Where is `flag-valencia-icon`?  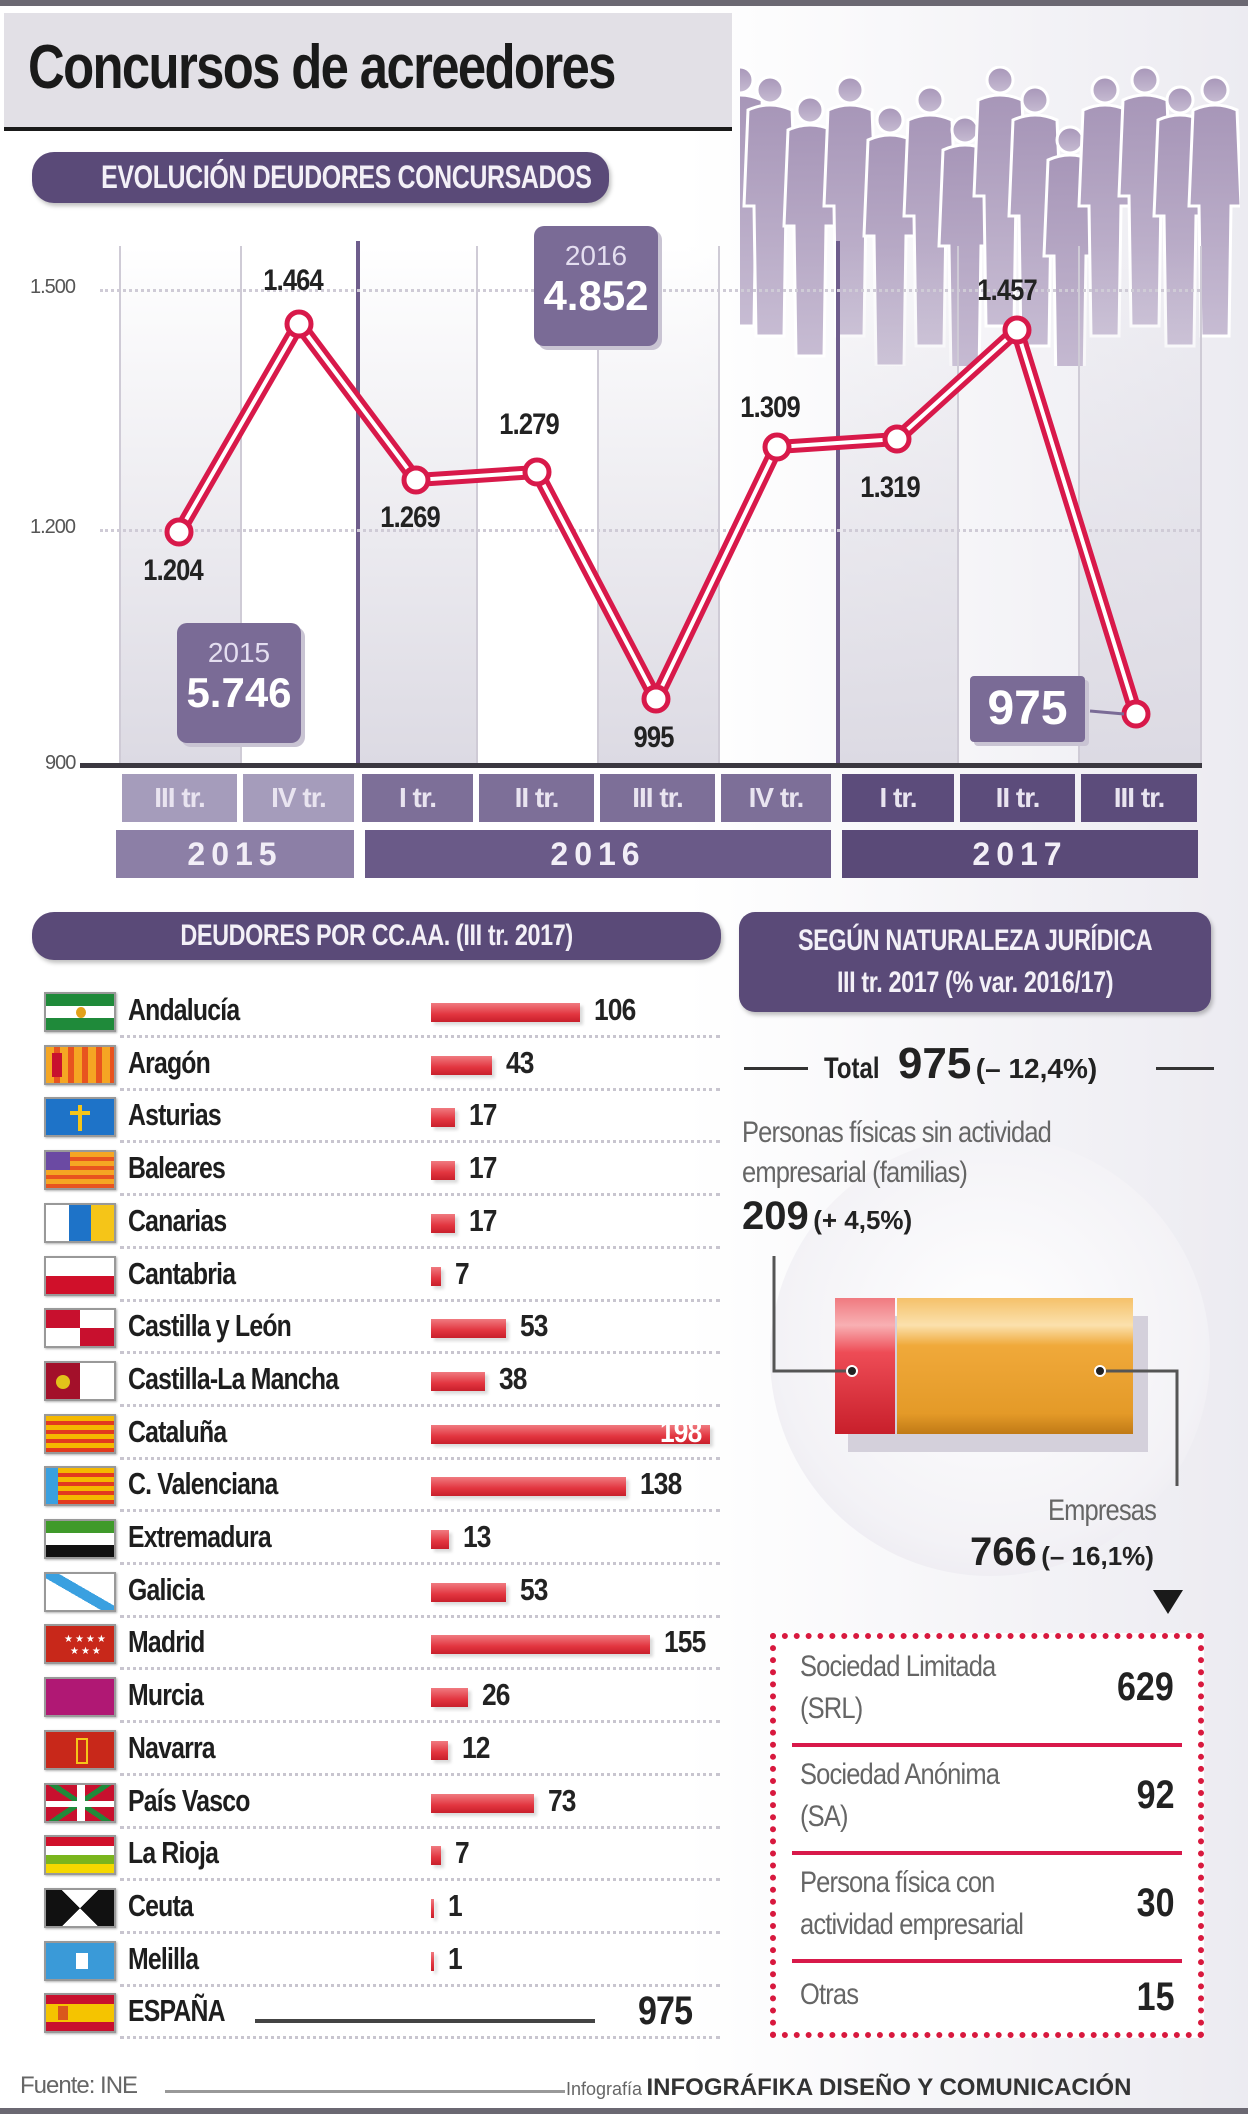 flag-valencia-icon is located at coordinates (80, 1486).